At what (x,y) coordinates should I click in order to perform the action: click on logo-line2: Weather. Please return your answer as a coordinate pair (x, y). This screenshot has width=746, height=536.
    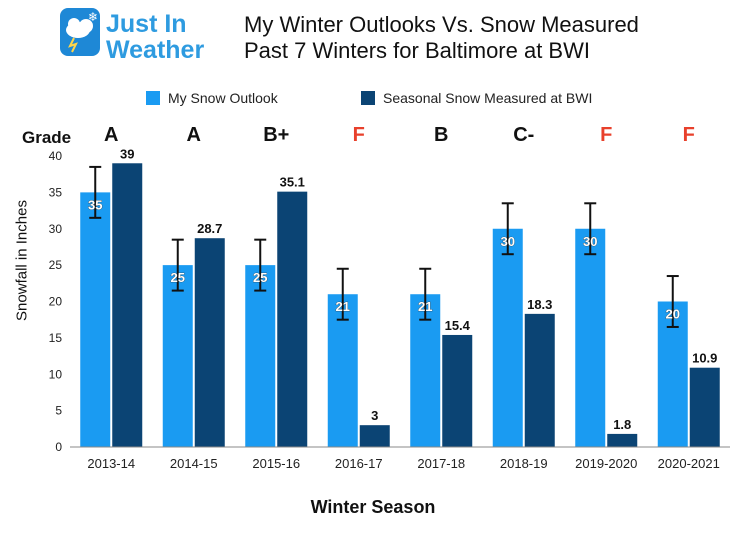
    Looking at the image, I should click on (155, 50).